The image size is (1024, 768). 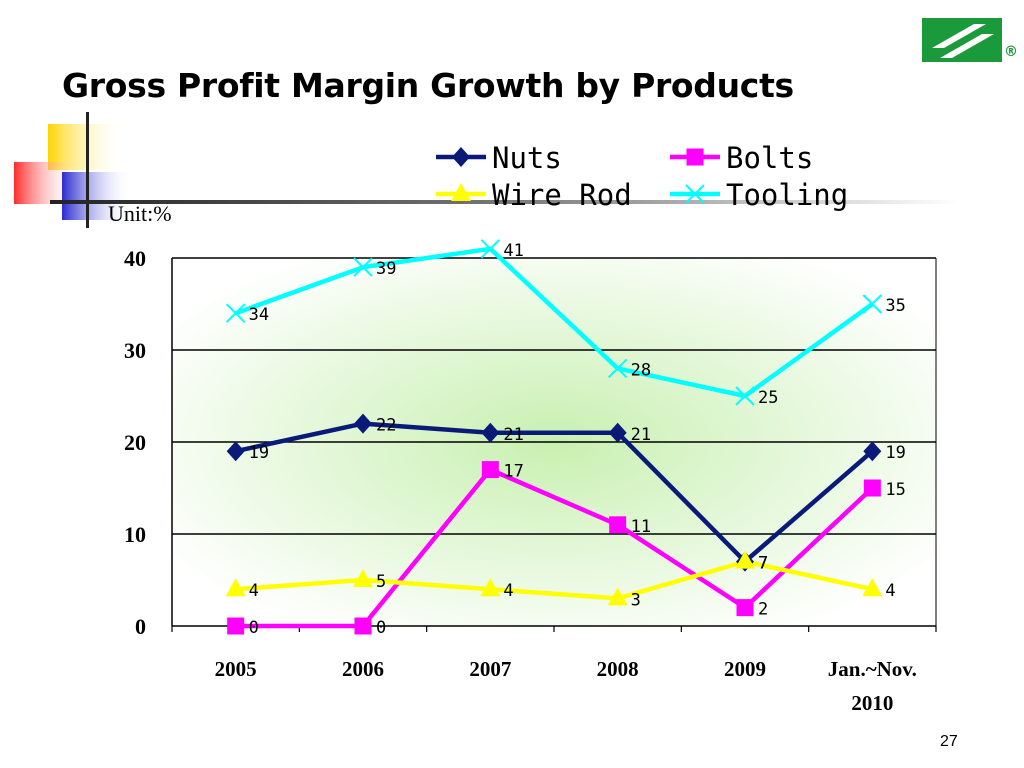 I want to click on data-label: 34, so click(x=259, y=315).